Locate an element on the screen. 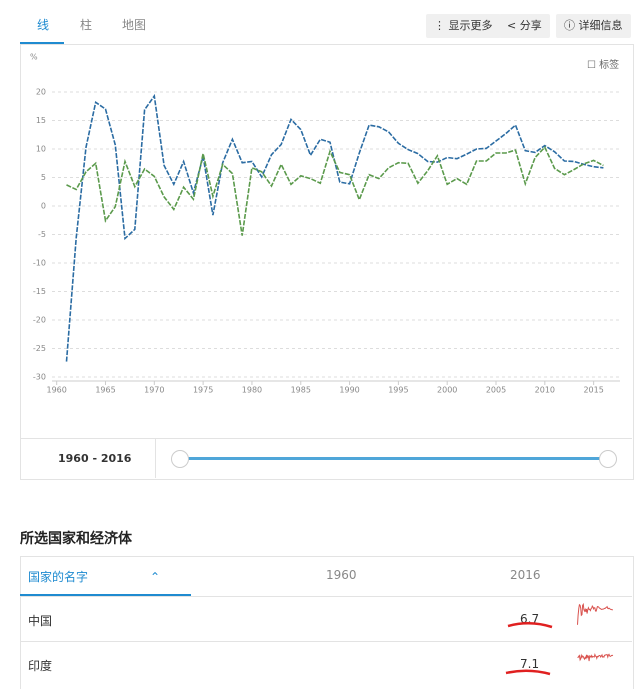 The height and width of the screenshot is (689, 640). details-button: ⓘ 详细信息 is located at coordinates (593, 26).